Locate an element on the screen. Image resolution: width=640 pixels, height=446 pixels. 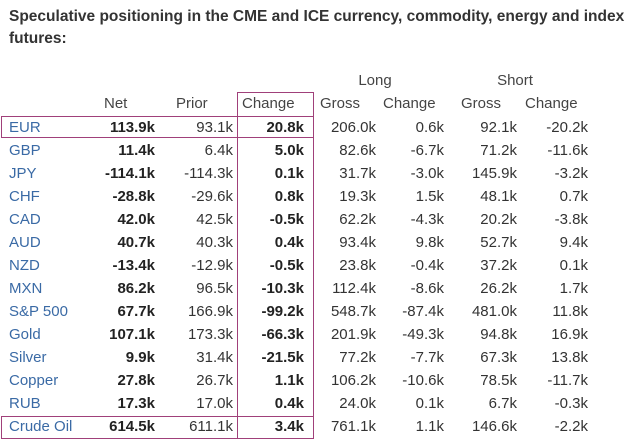
net-cell: 11.4k is located at coordinates (136, 150).